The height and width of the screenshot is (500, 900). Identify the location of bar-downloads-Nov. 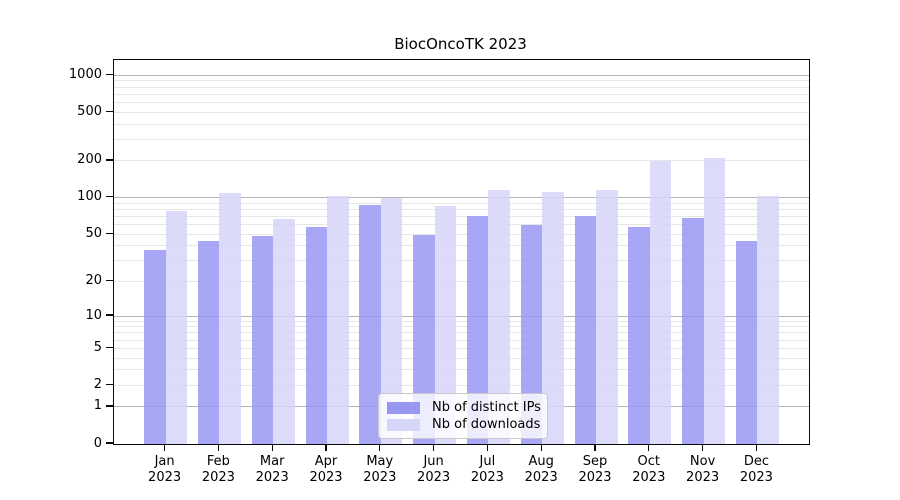
(714, 301).